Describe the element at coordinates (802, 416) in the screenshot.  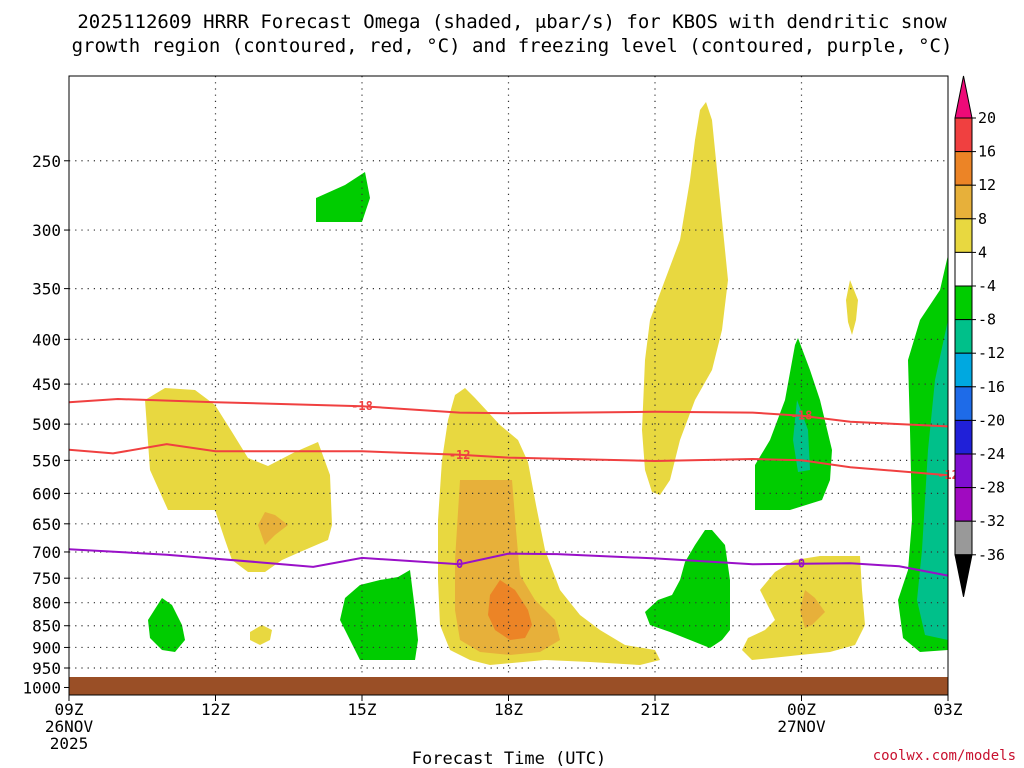
I see `contour-label--18-1: -18` at that location.